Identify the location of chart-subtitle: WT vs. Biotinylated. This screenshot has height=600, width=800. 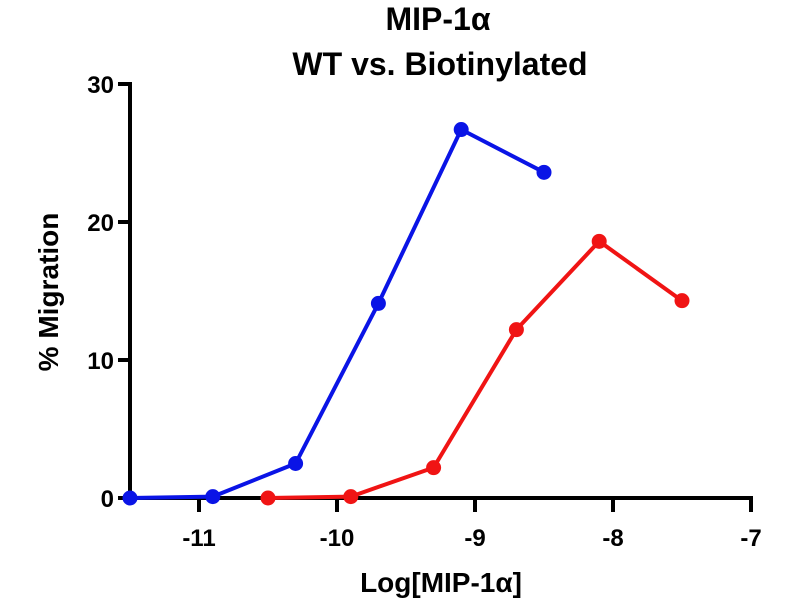
(439, 64).